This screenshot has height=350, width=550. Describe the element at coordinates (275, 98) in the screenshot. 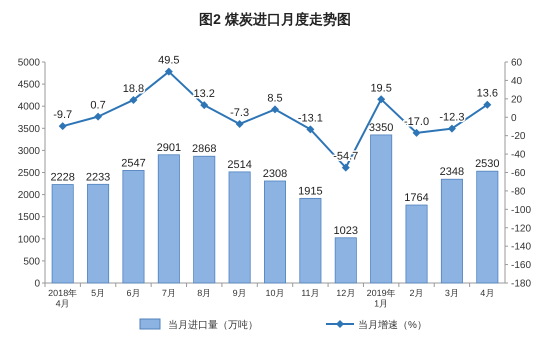

I see `data-label: 8.5` at that location.